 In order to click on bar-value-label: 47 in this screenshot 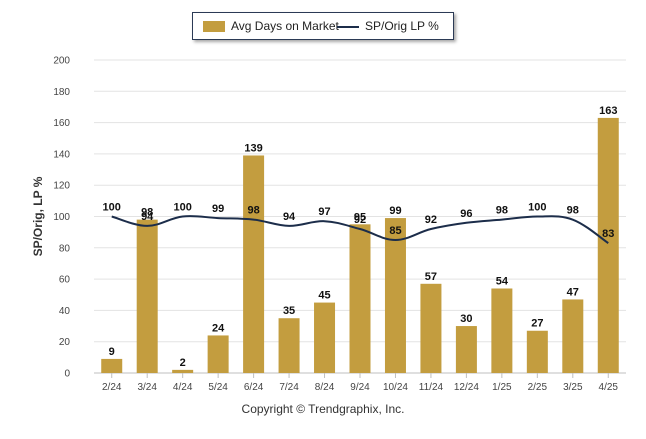, I will do `click(573, 292)`.